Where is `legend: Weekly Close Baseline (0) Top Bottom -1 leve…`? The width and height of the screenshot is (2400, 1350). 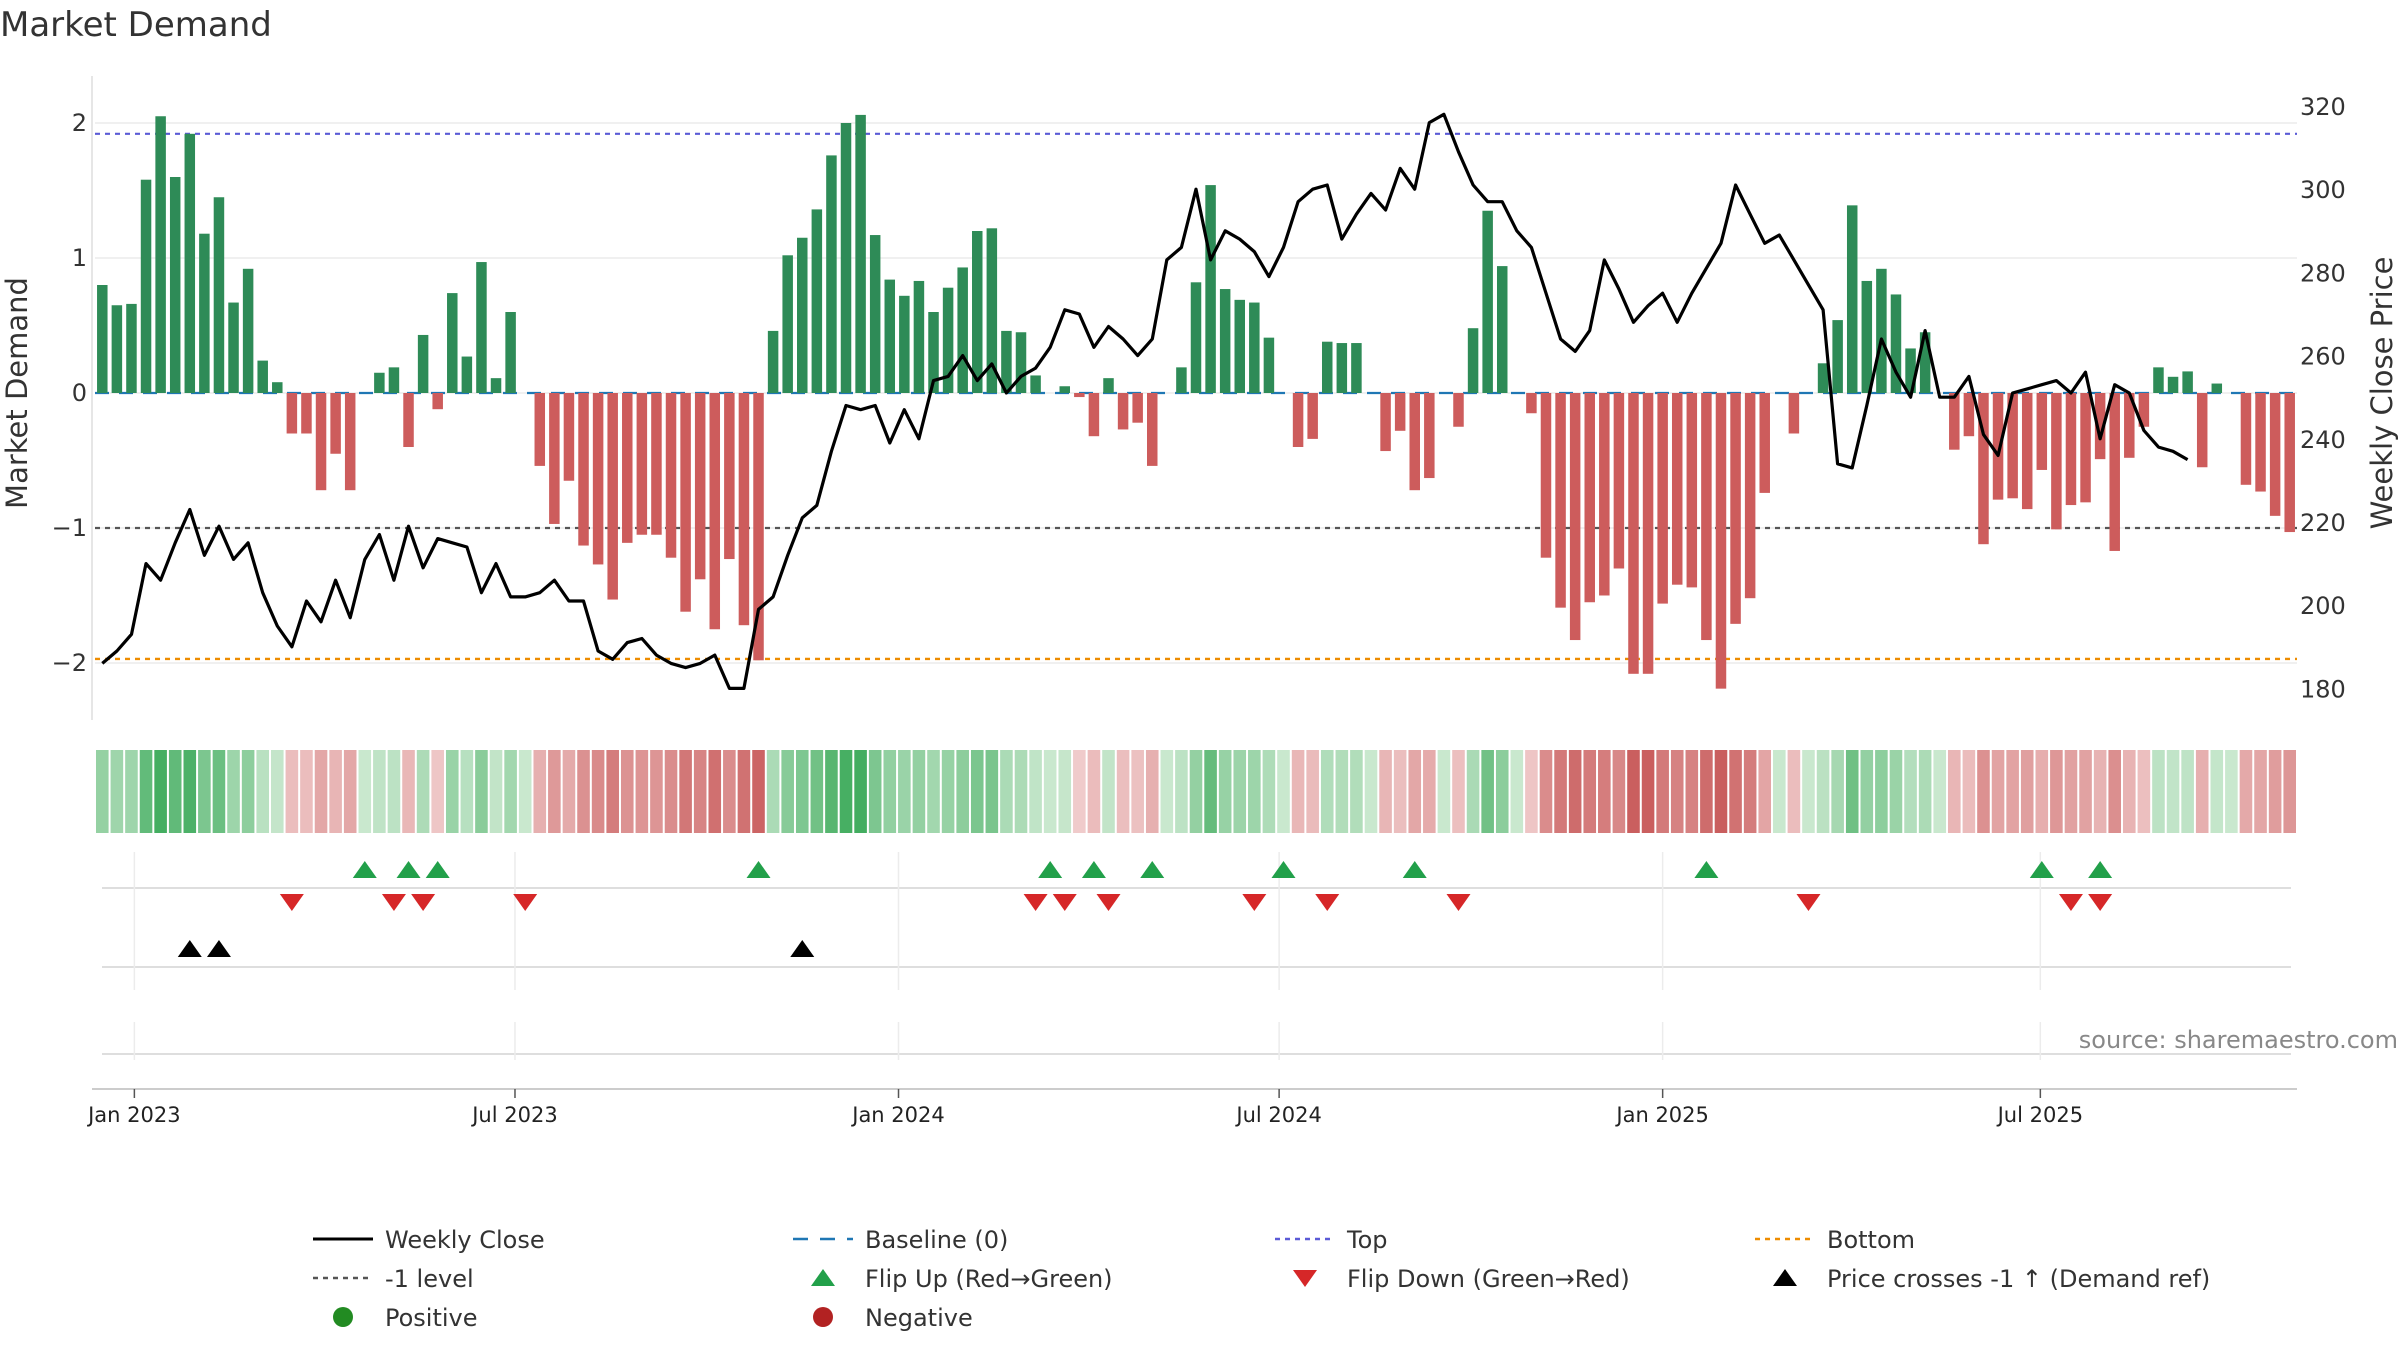
legend: Weekly Close Baseline (0) Top Bottom -1 leve… is located at coordinates (1261, 1279).